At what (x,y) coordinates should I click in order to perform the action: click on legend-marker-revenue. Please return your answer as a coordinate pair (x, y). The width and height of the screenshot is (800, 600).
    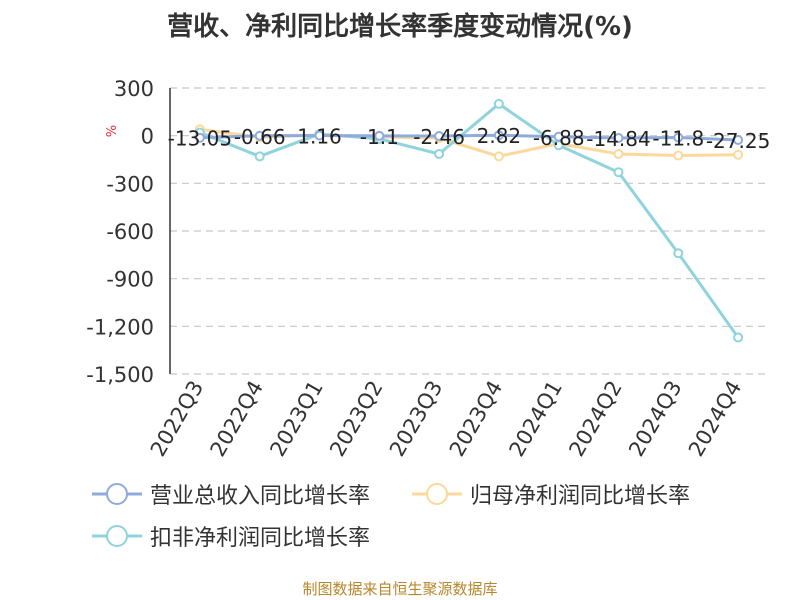
    Looking at the image, I should click on (117, 494).